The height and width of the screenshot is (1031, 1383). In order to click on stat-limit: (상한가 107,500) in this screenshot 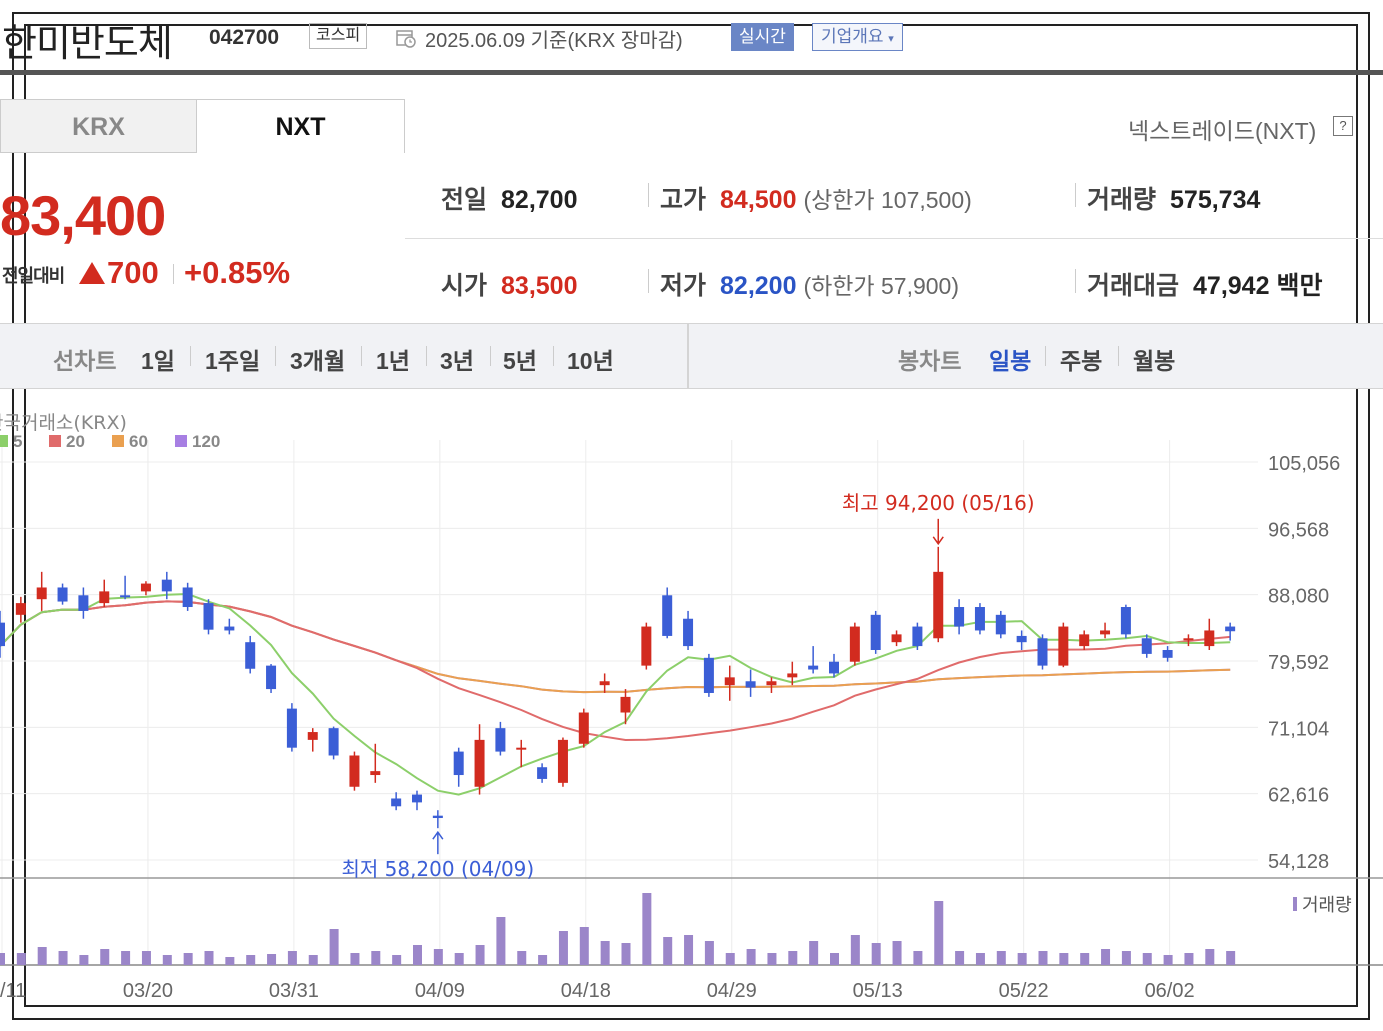, I will do `click(887, 200)`.